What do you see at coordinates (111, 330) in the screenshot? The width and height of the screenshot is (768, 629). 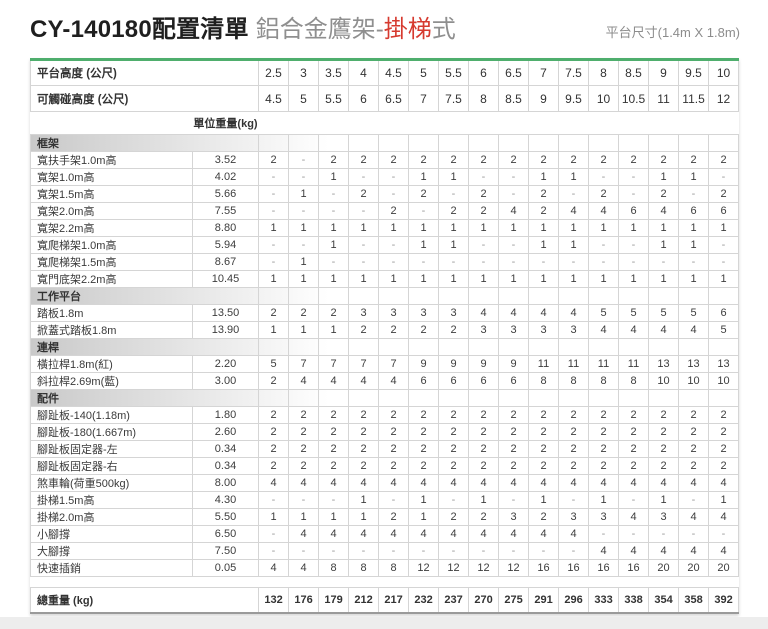 I see `item-name: 掀蓋式踏板1.8m` at bounding box center [111, 330].